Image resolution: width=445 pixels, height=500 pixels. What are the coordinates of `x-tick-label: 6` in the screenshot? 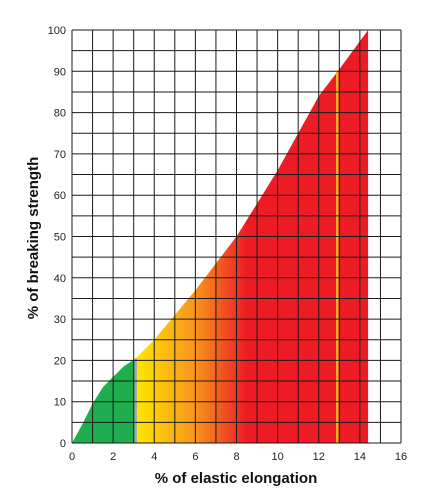 It's located at (195, 457).